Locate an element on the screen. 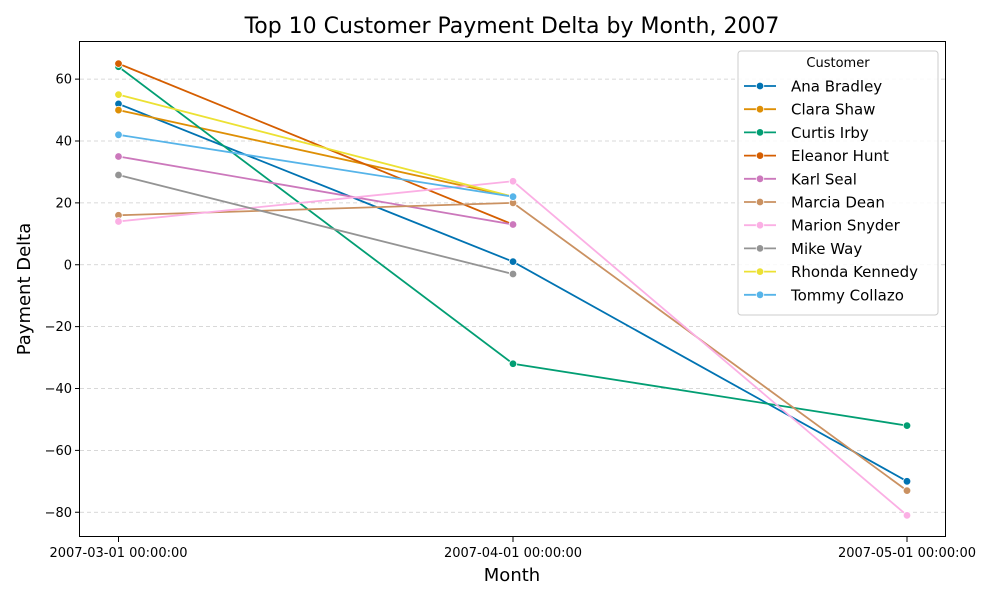  legend-title: Customer is located at coordinates (838, 63).